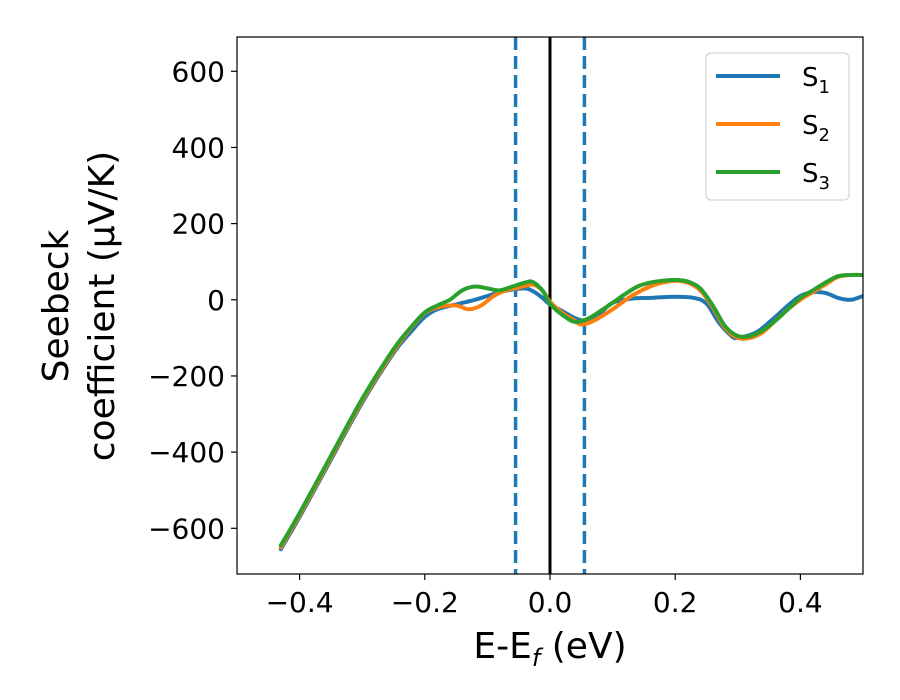  Describe the element at coordinates (800, 602) in the screenshot. I see `x-tick-label: 0.4` at that location.